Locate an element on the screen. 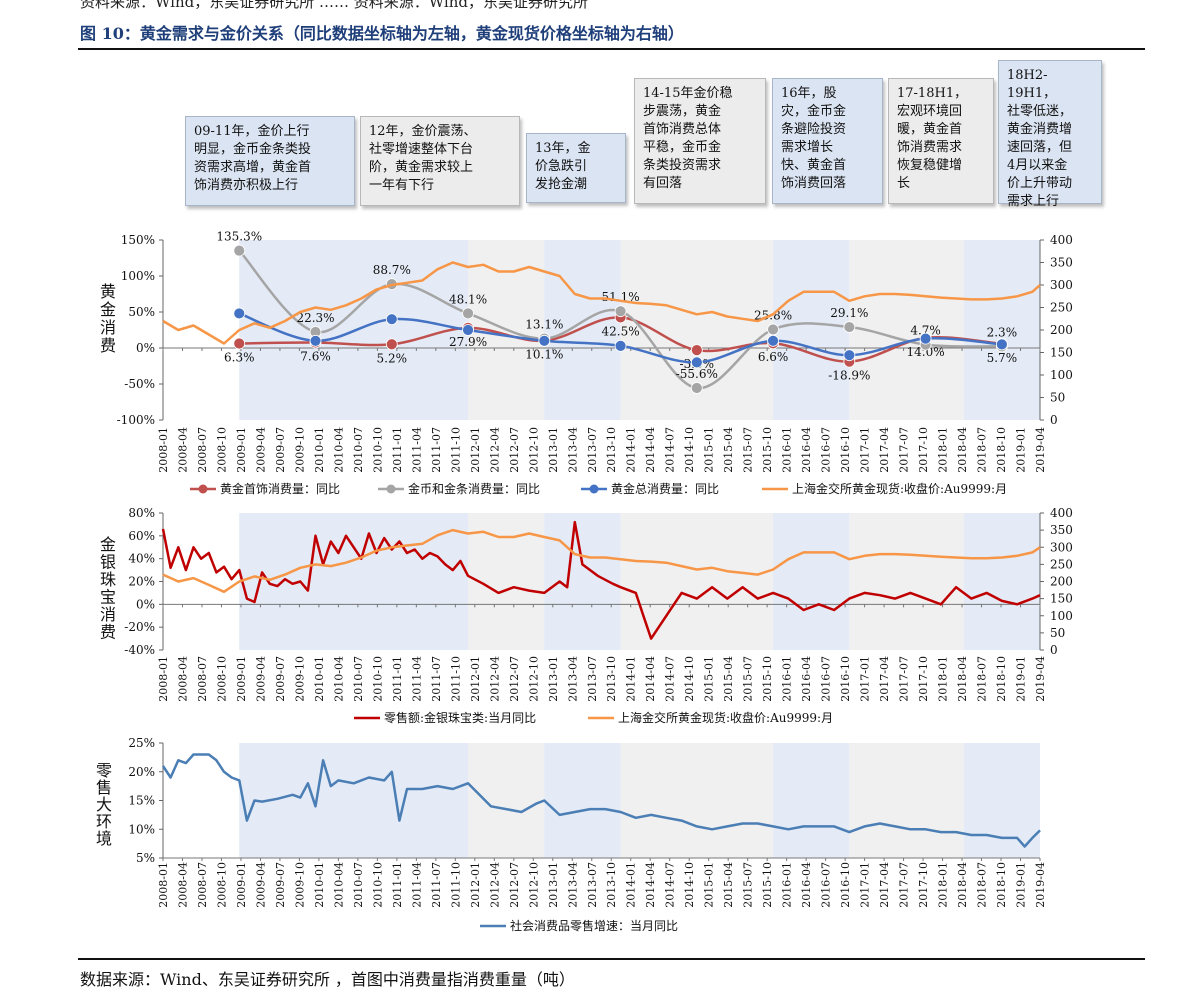 The image size is (1191, 1008). figure-title: 图 10：黄金需求与金价关系（同比数据坐标轴为左轴，黄金现货价格坐标轴为右轴） is located at coordinates (382, 33).